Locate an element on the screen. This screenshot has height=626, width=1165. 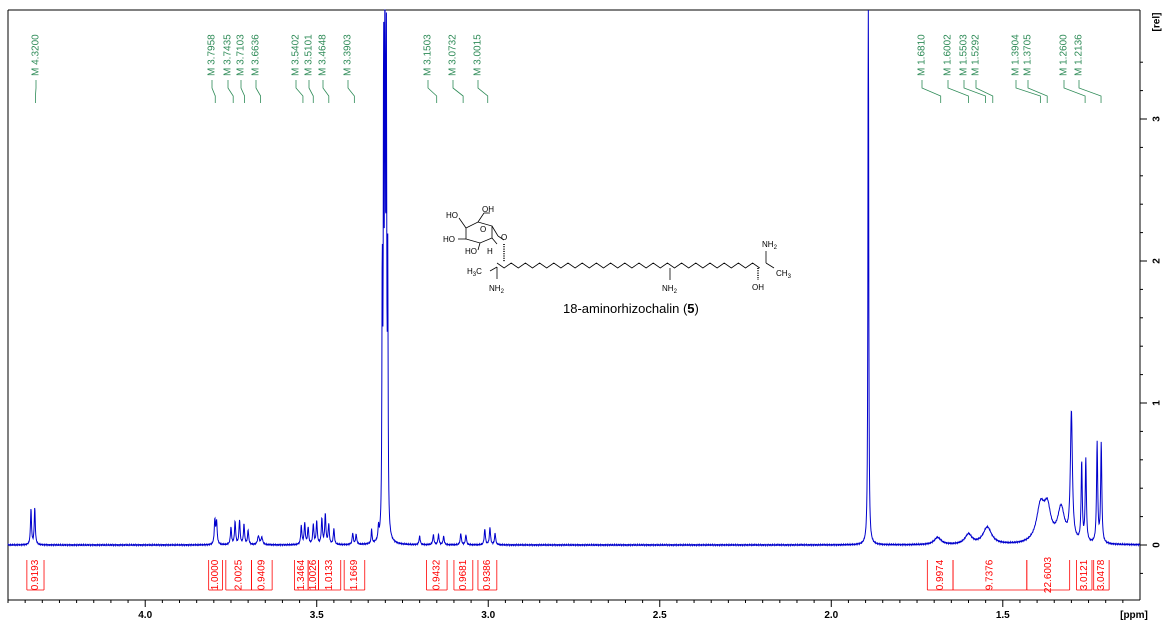
peak-label: M 3.5402 is located at coordinates (297, 68).